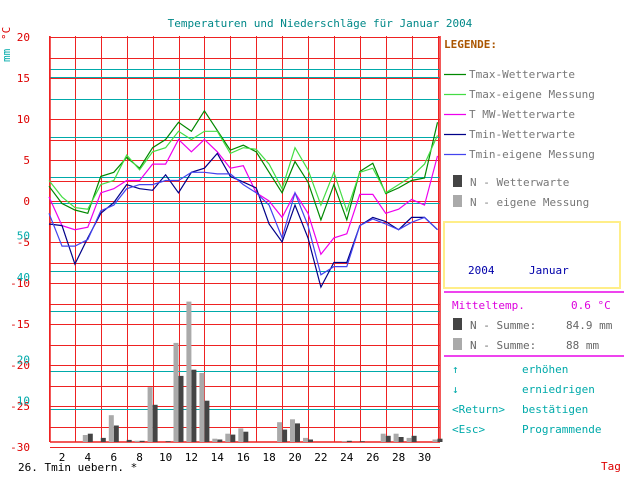 The image size is (640, 480). I want to click on x-tick-label: 16, so click(243, 457).